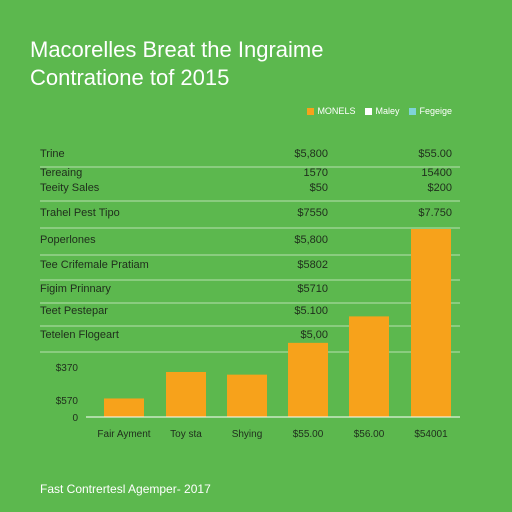 The height and width of the screenshot is (512, 512). What do you see at coordinates (431, 434) in the screenshot?
I see `x-tick-label-5: $54001` at bounding box center [431, 434].